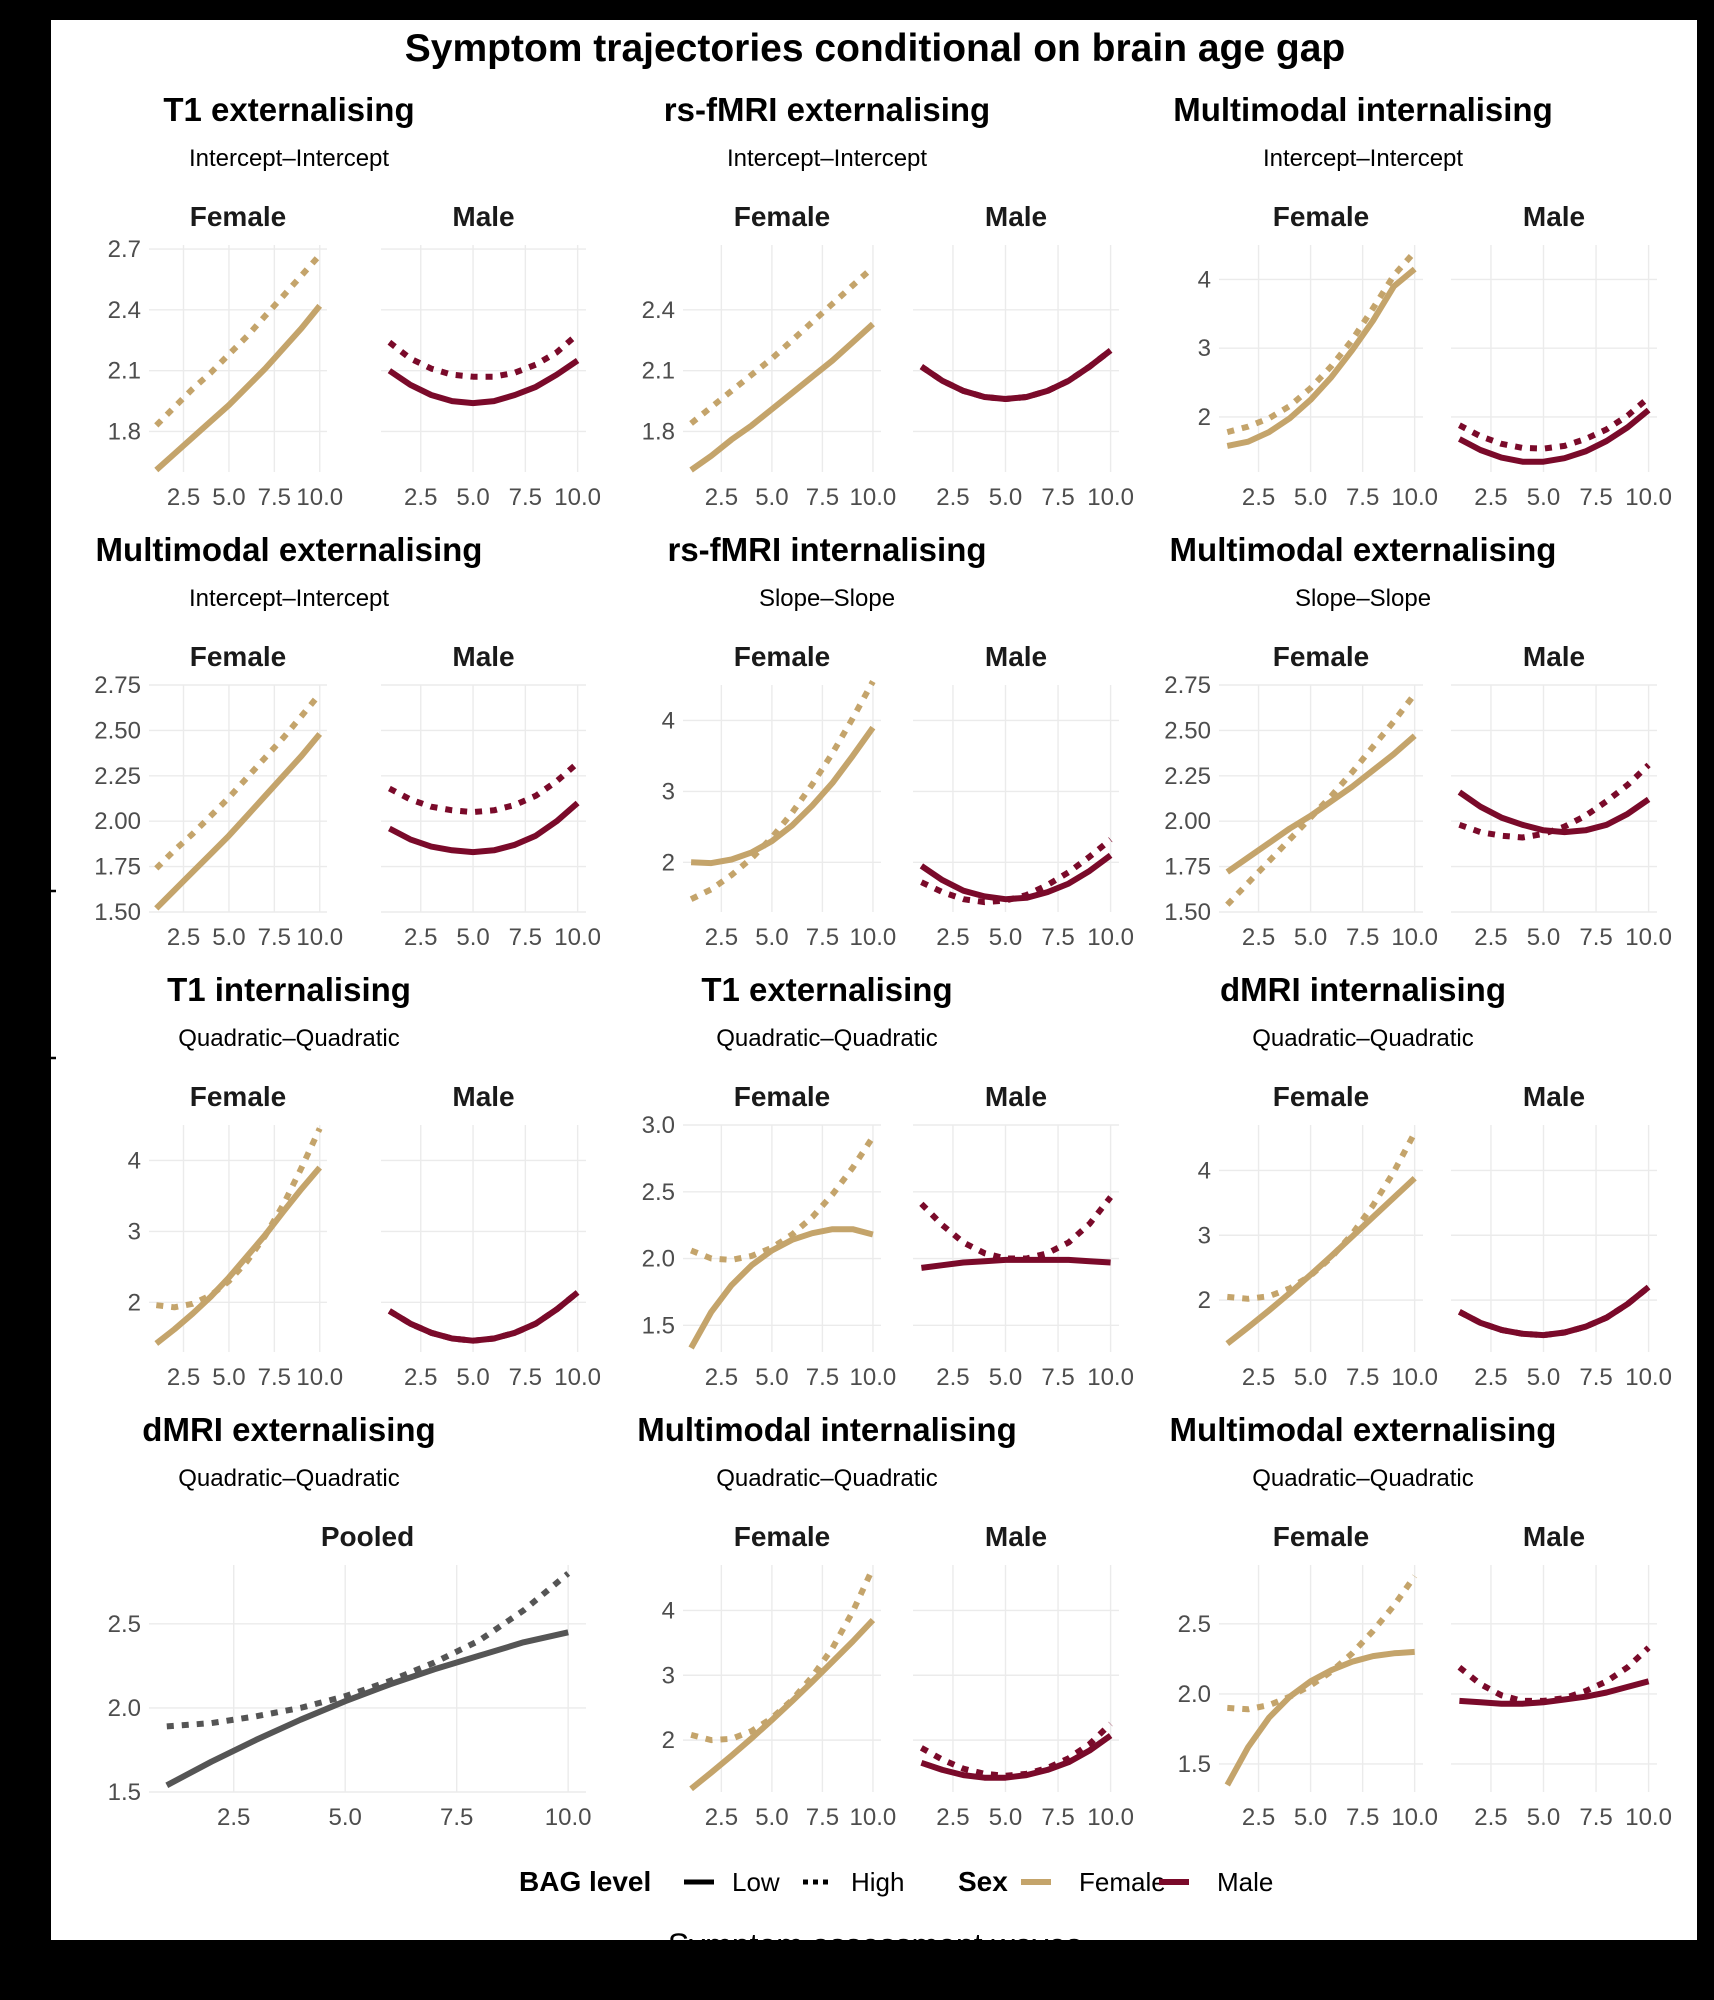  I want to click on panel-title: Multimodal externalising, so click(1363, 549).